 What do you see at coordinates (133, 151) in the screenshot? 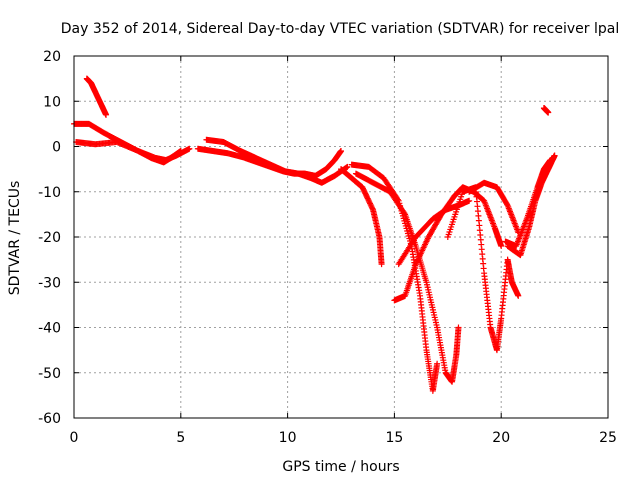
I see `series-arc-c` at bounding box center [133, 151].